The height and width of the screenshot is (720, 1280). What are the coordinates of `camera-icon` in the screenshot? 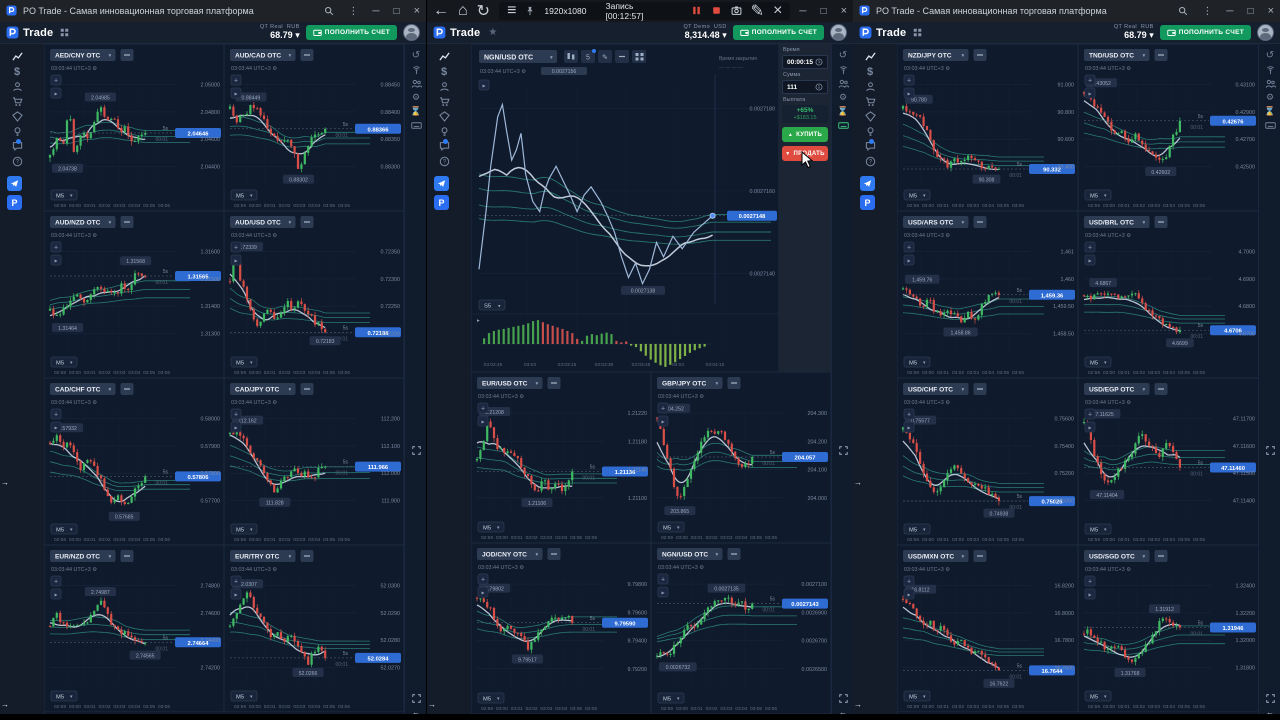 It's located at (736, 11).